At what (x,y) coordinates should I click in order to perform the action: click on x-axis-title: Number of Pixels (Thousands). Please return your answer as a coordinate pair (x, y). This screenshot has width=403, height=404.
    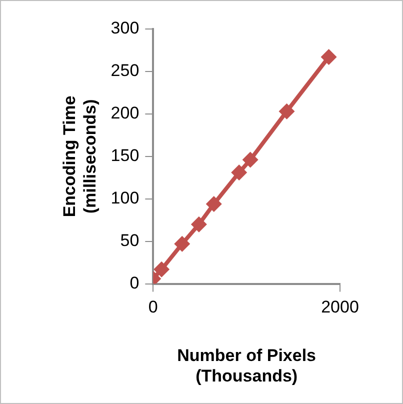
    Looking at the image, I should click on (246, 366).